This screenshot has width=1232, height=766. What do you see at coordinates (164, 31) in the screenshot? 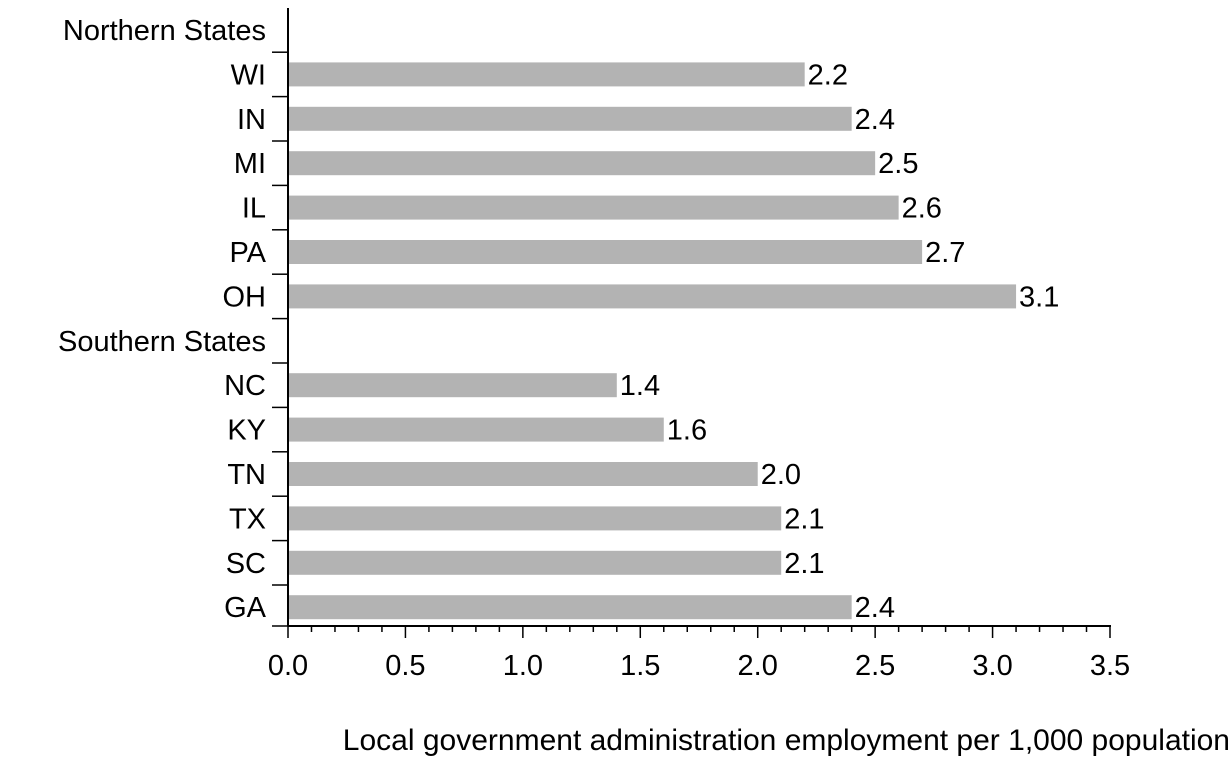
I see `group-label: Northern States` at bounding box center [164, 31].